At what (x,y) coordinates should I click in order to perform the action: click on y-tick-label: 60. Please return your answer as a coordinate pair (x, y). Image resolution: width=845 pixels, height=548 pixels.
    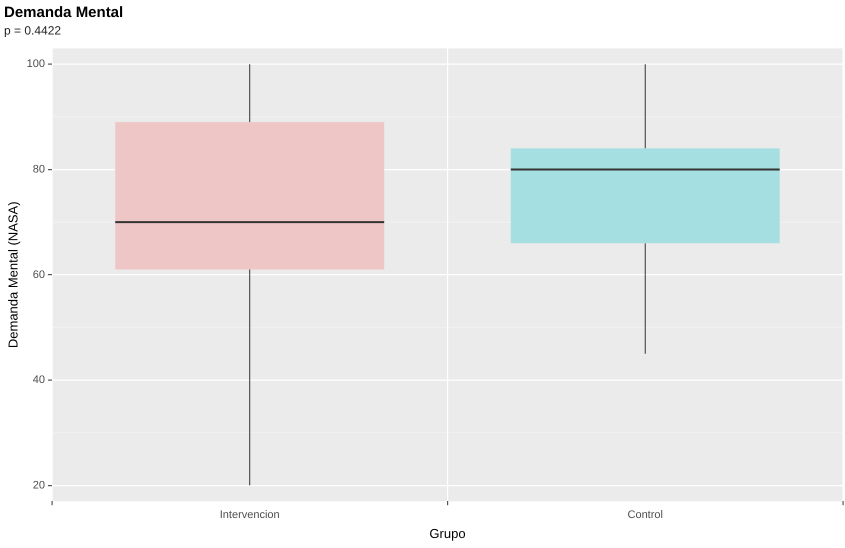
    Looking at the image, I should click on (38, 274).